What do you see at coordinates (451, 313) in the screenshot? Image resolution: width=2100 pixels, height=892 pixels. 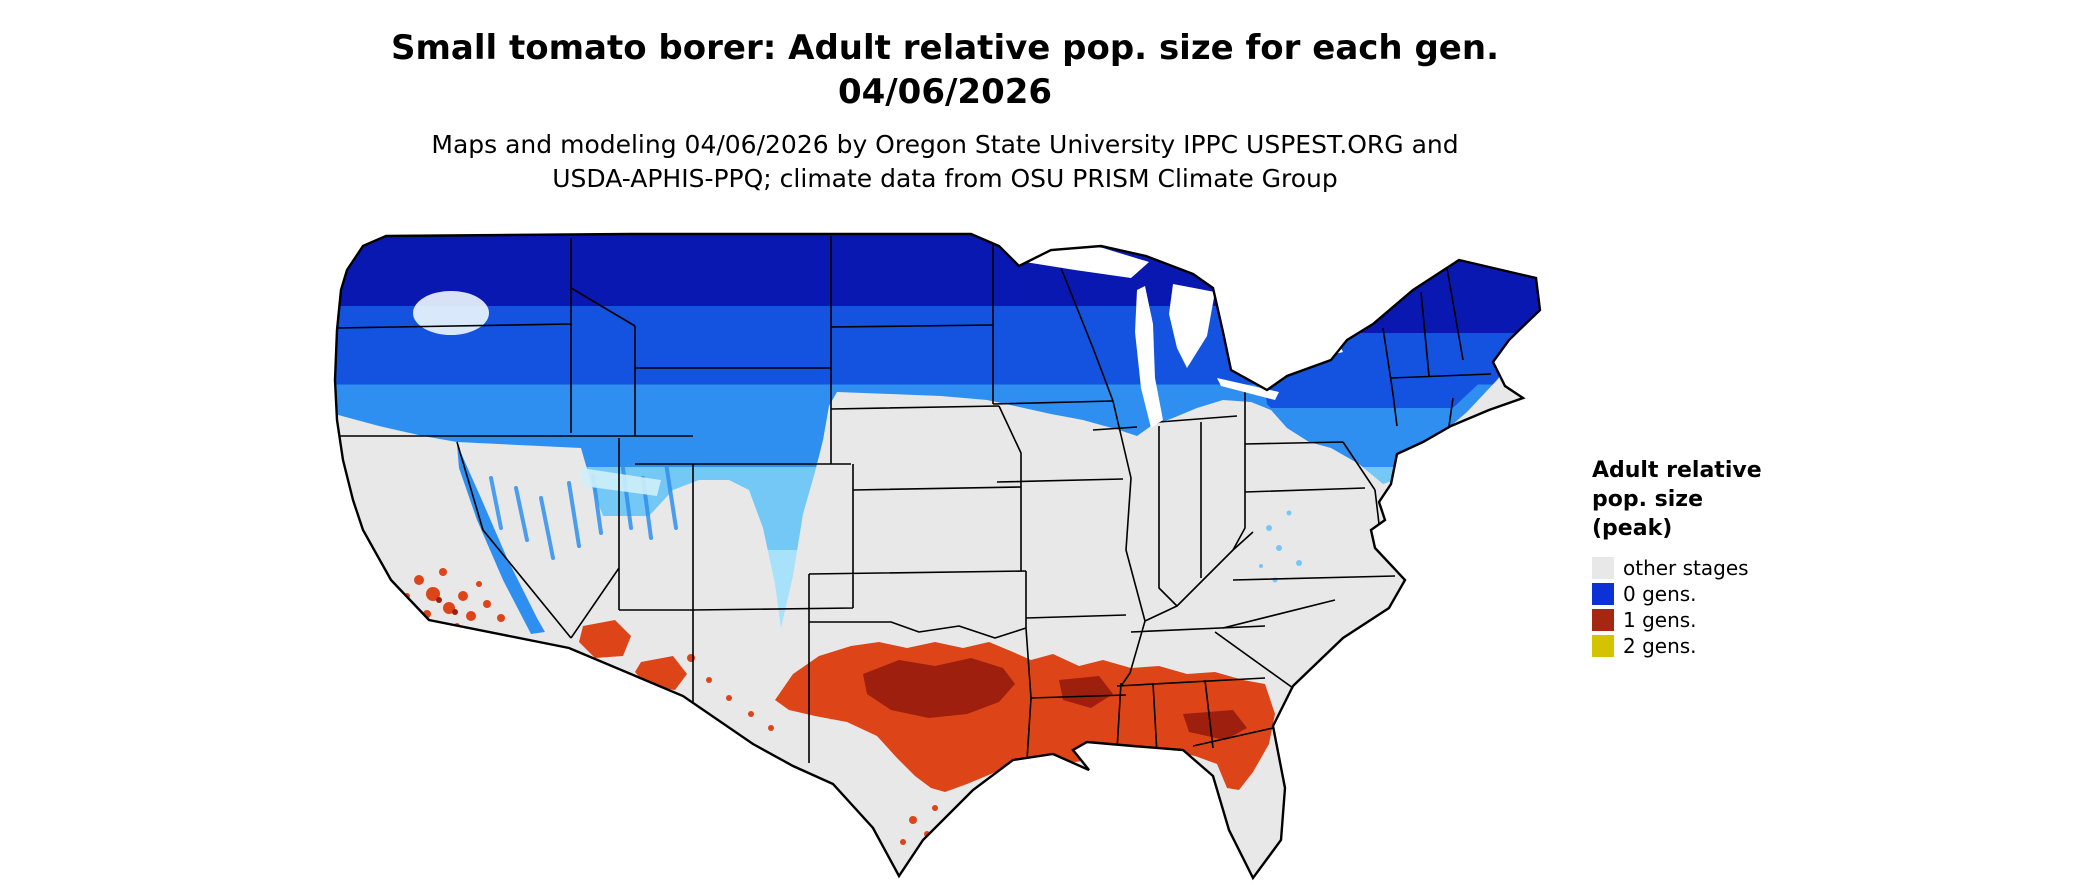 I see `pale-patch-columbia-basin` at bounding box center [451, 313].